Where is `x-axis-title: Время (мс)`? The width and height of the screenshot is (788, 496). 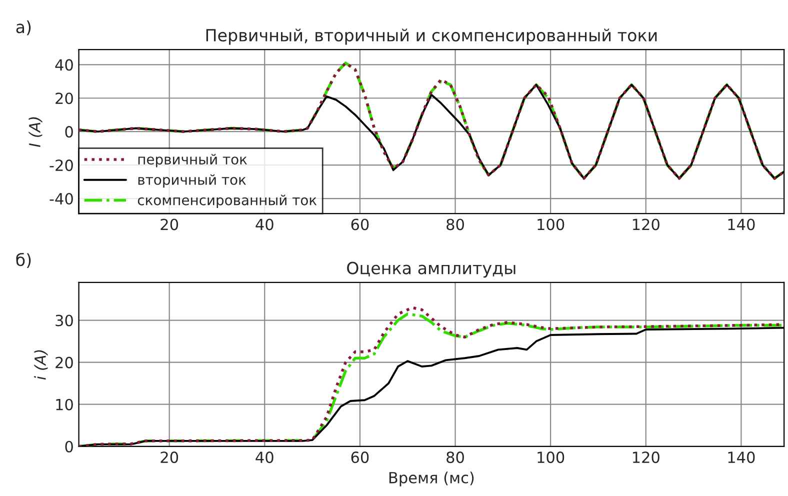
x-axis-title: Время (мс) is located at coordinates (431, 479).